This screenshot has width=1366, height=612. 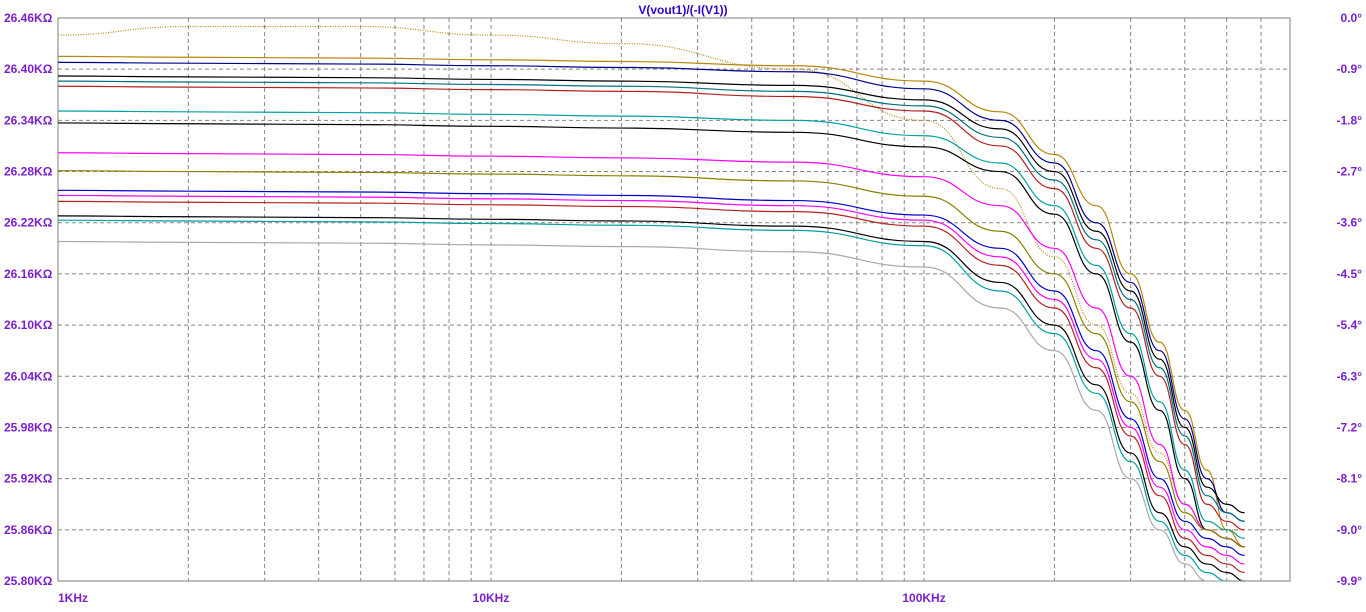 I want to click on right-axis-tick-label: -3.6°, so click(x=1350, y=223).